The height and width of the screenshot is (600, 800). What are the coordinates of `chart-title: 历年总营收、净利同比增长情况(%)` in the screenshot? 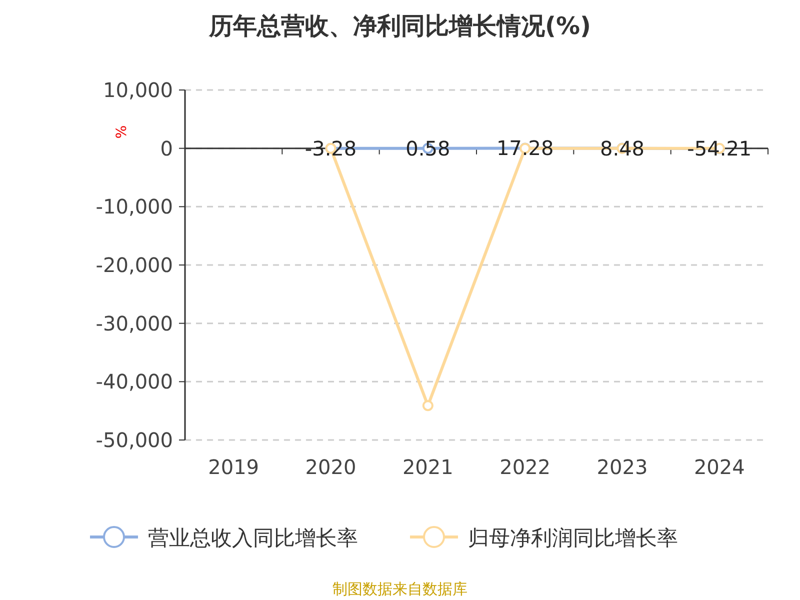 It's located at (399, 26).